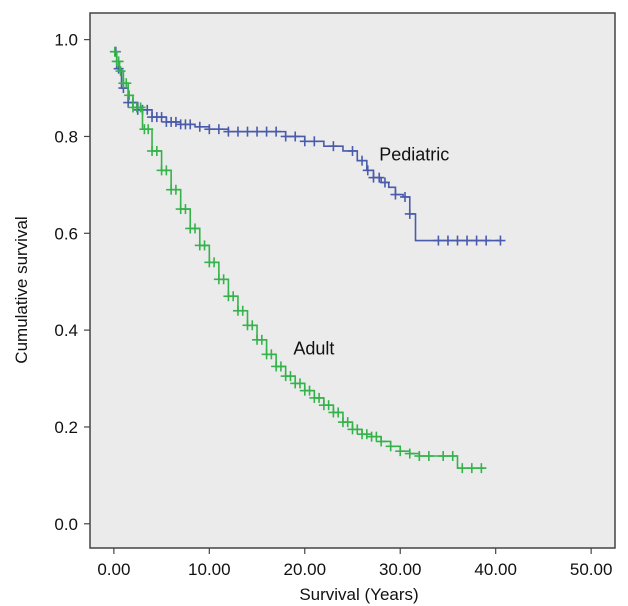  What do you see at coordinates (66, 40) in the screenshot?
I see `y-tick-label: 1.0` at bounding box center [66, 40].